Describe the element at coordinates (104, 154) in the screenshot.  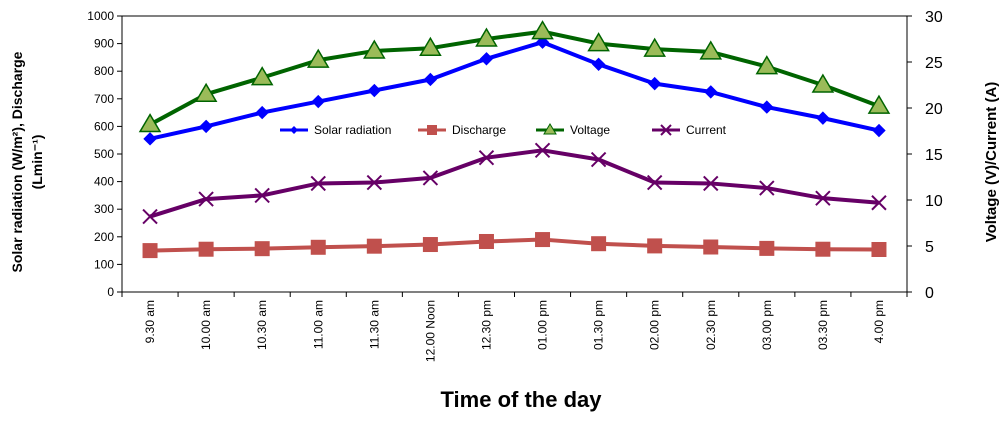
I see `left-tick-label: 500` at that location.